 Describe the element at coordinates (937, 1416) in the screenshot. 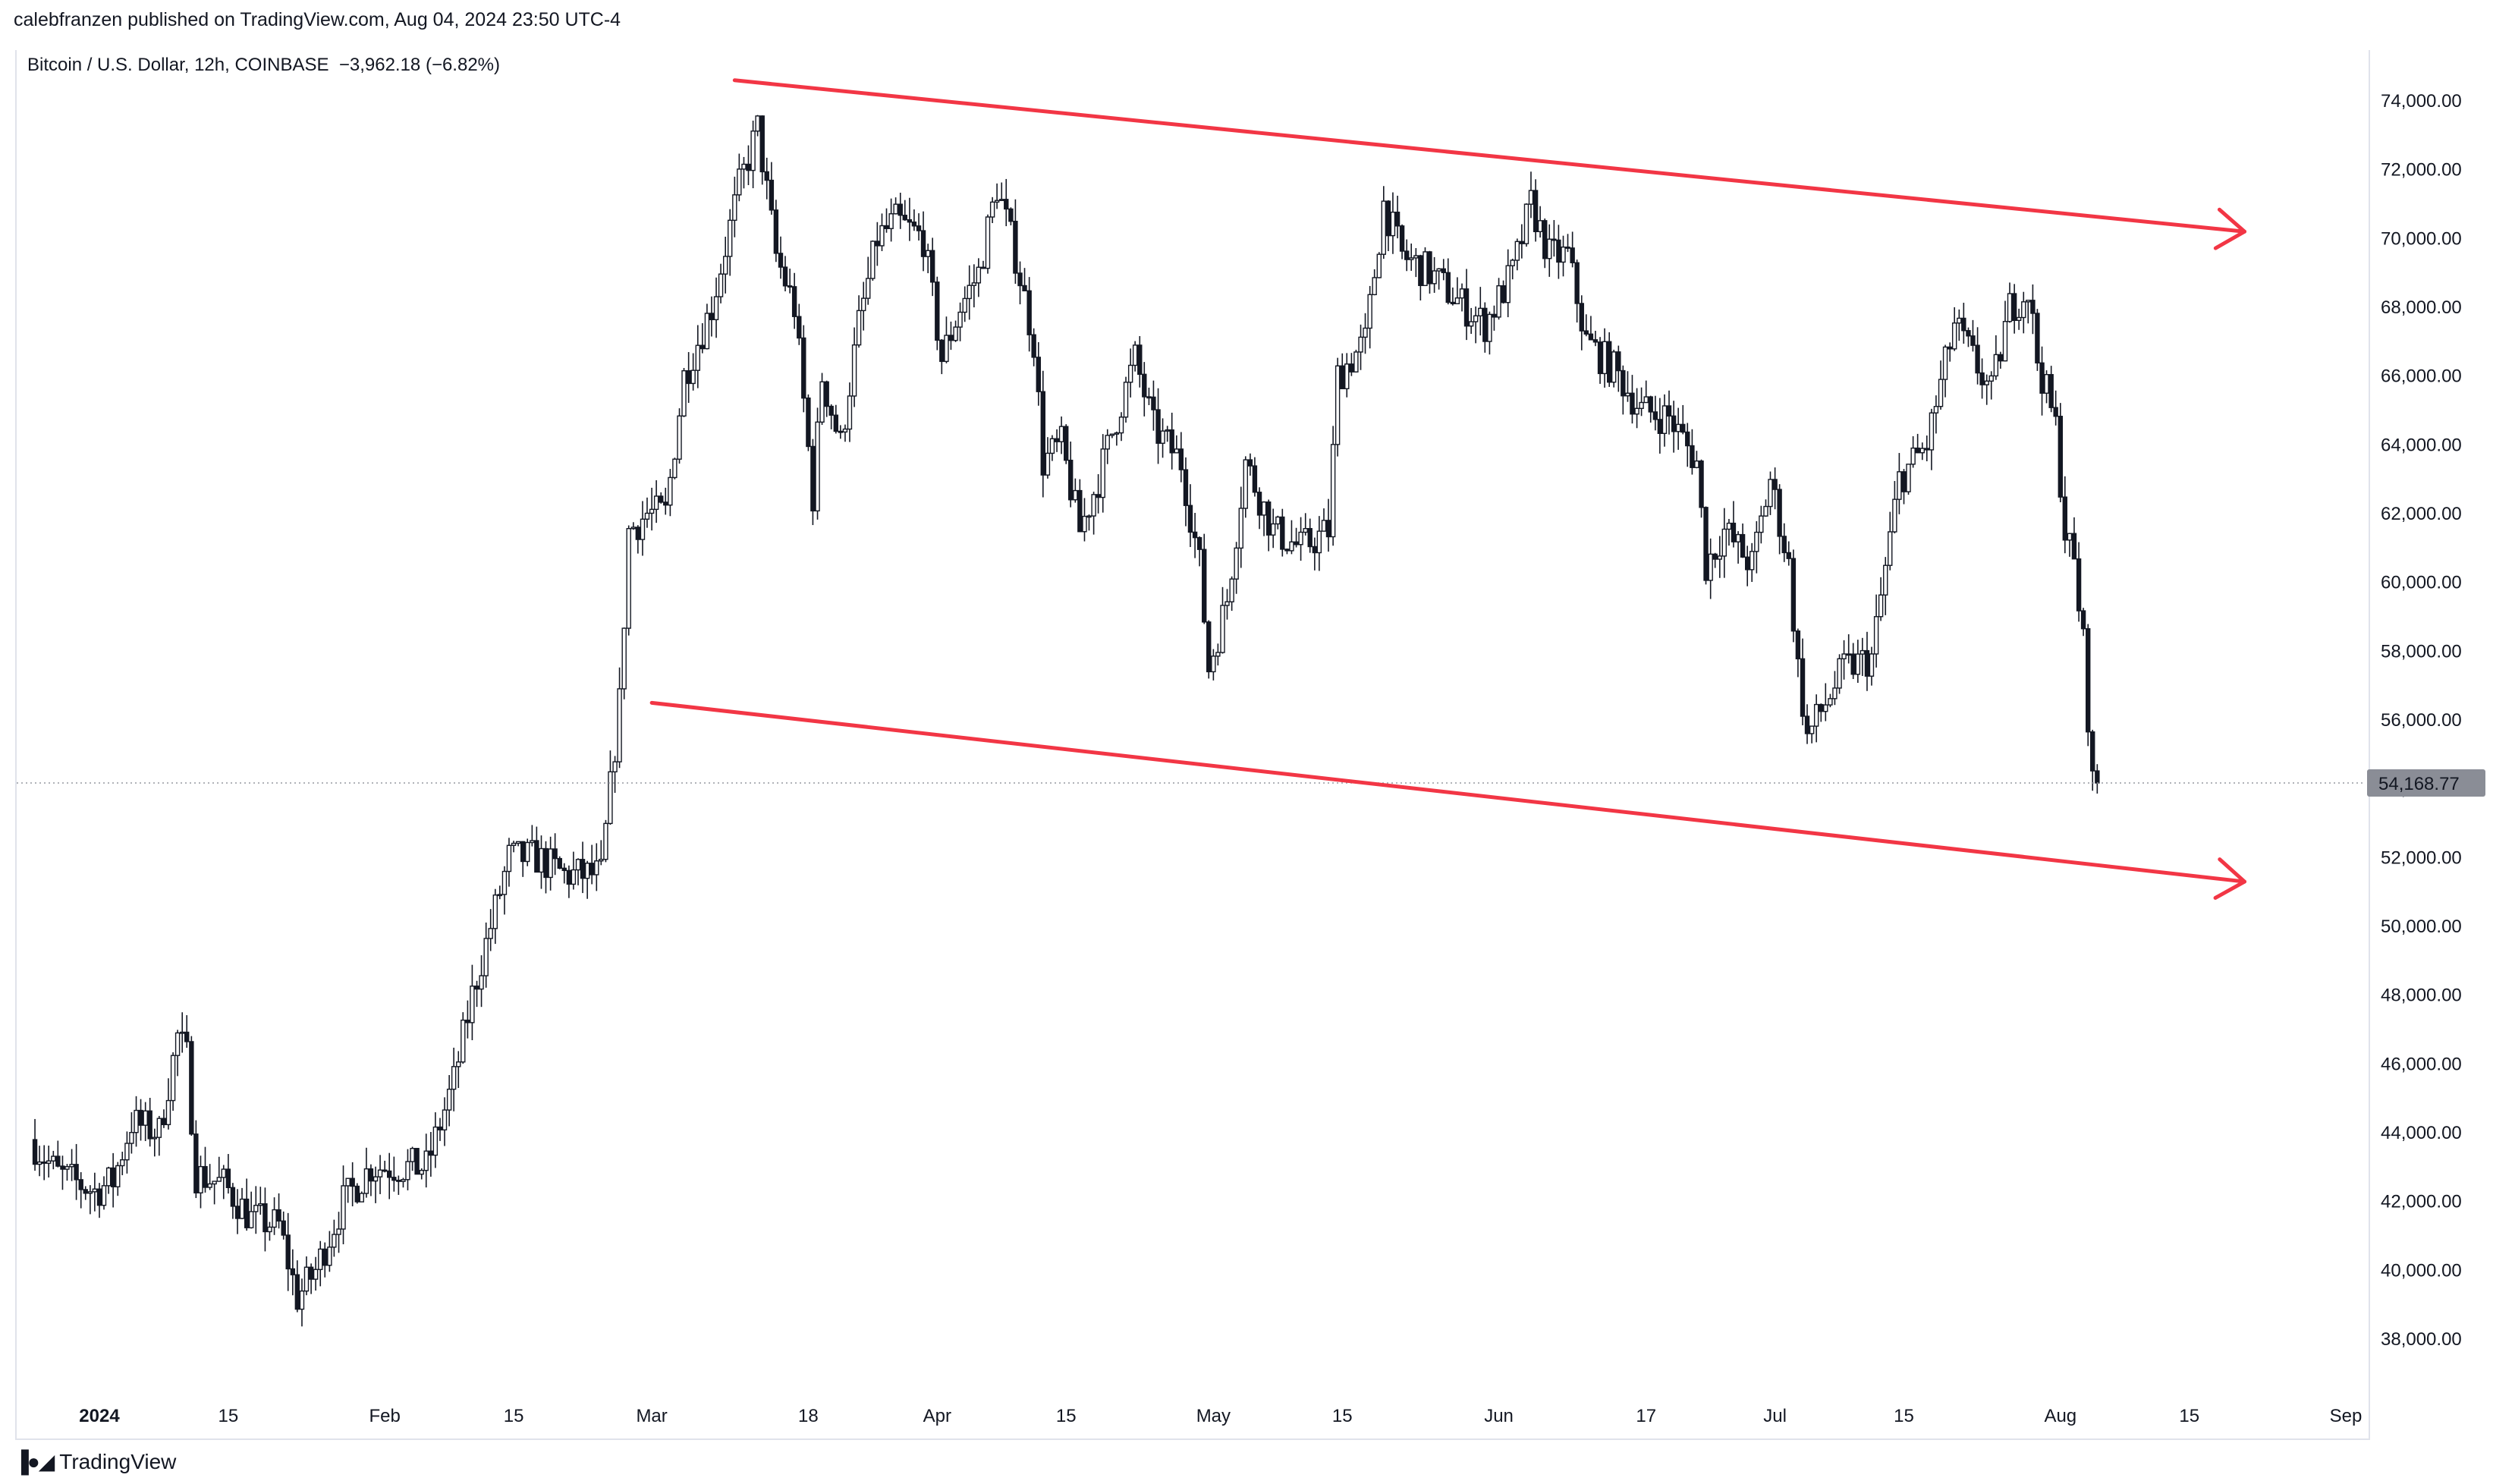

I see `x-tick-label: Apr` at that location.